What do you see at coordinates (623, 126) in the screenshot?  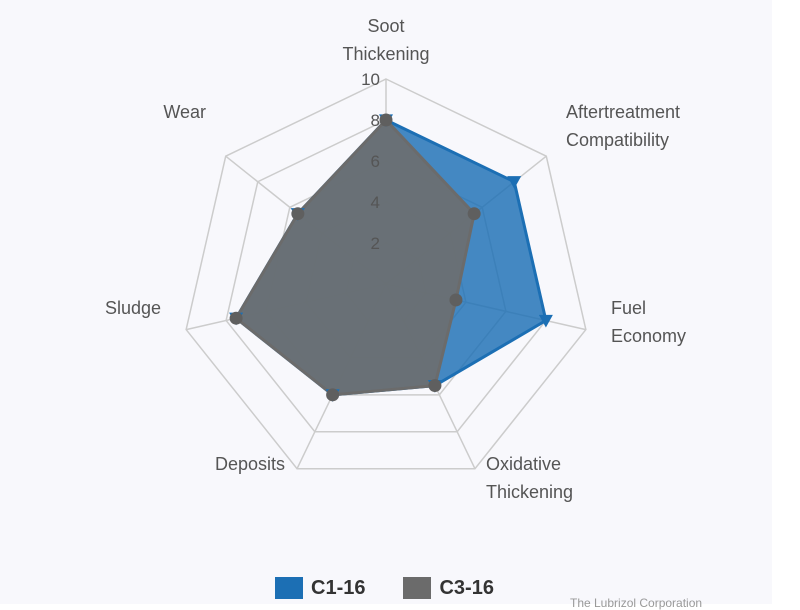 I see `axis-label-1: Aftertreatment Compatibility` at bounding box center [623, 126].